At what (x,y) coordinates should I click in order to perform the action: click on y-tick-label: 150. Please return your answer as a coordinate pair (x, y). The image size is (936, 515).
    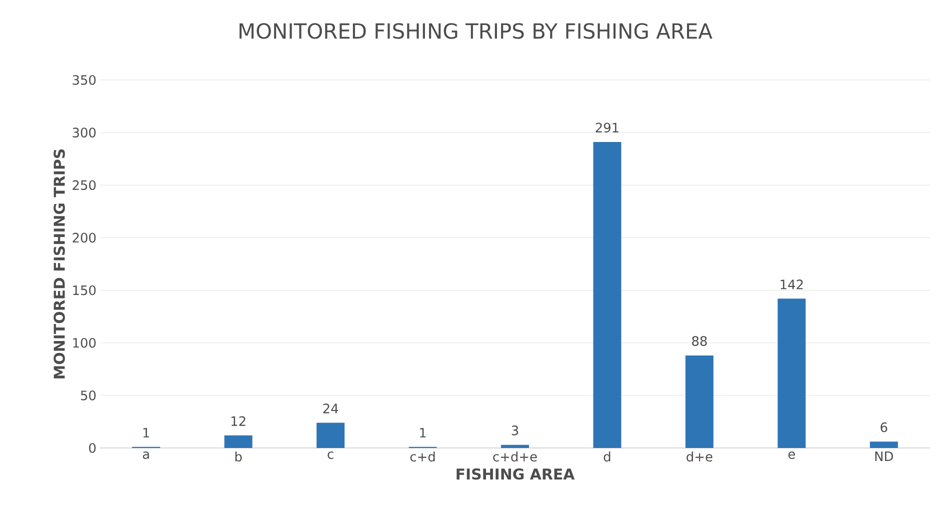
    Looking at the image, I should click on (84, 290).